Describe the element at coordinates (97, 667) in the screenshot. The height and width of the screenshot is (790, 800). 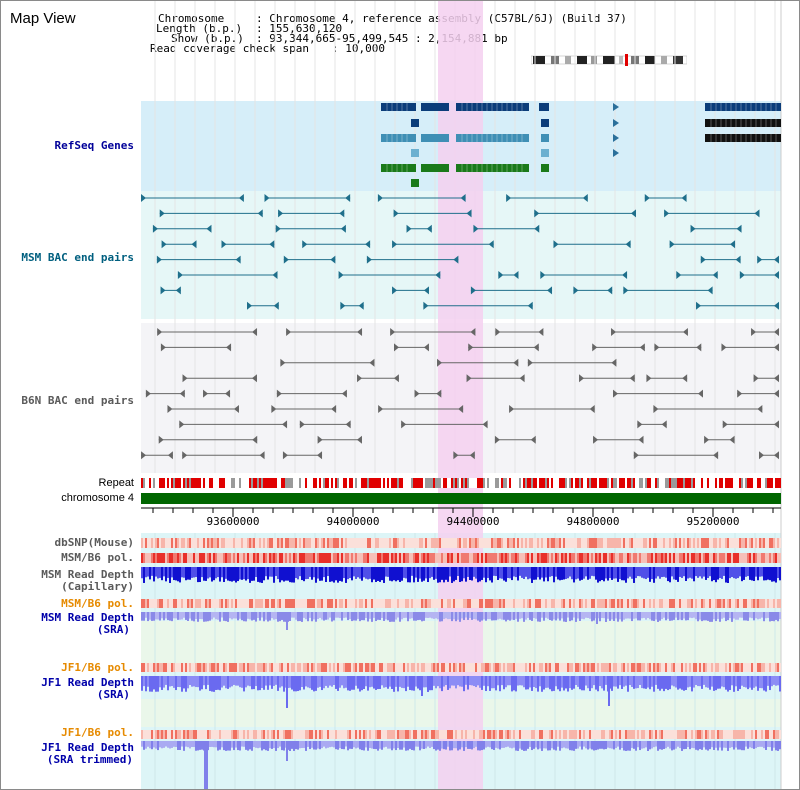
I see `label-jf1-b6-pol: JF1/B6 pol.` at that location.